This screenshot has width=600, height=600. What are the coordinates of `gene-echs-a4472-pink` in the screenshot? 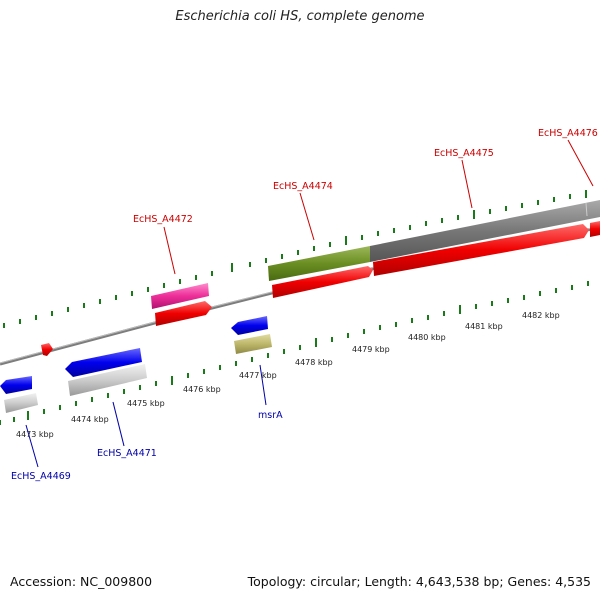 It's located at (180, 296).